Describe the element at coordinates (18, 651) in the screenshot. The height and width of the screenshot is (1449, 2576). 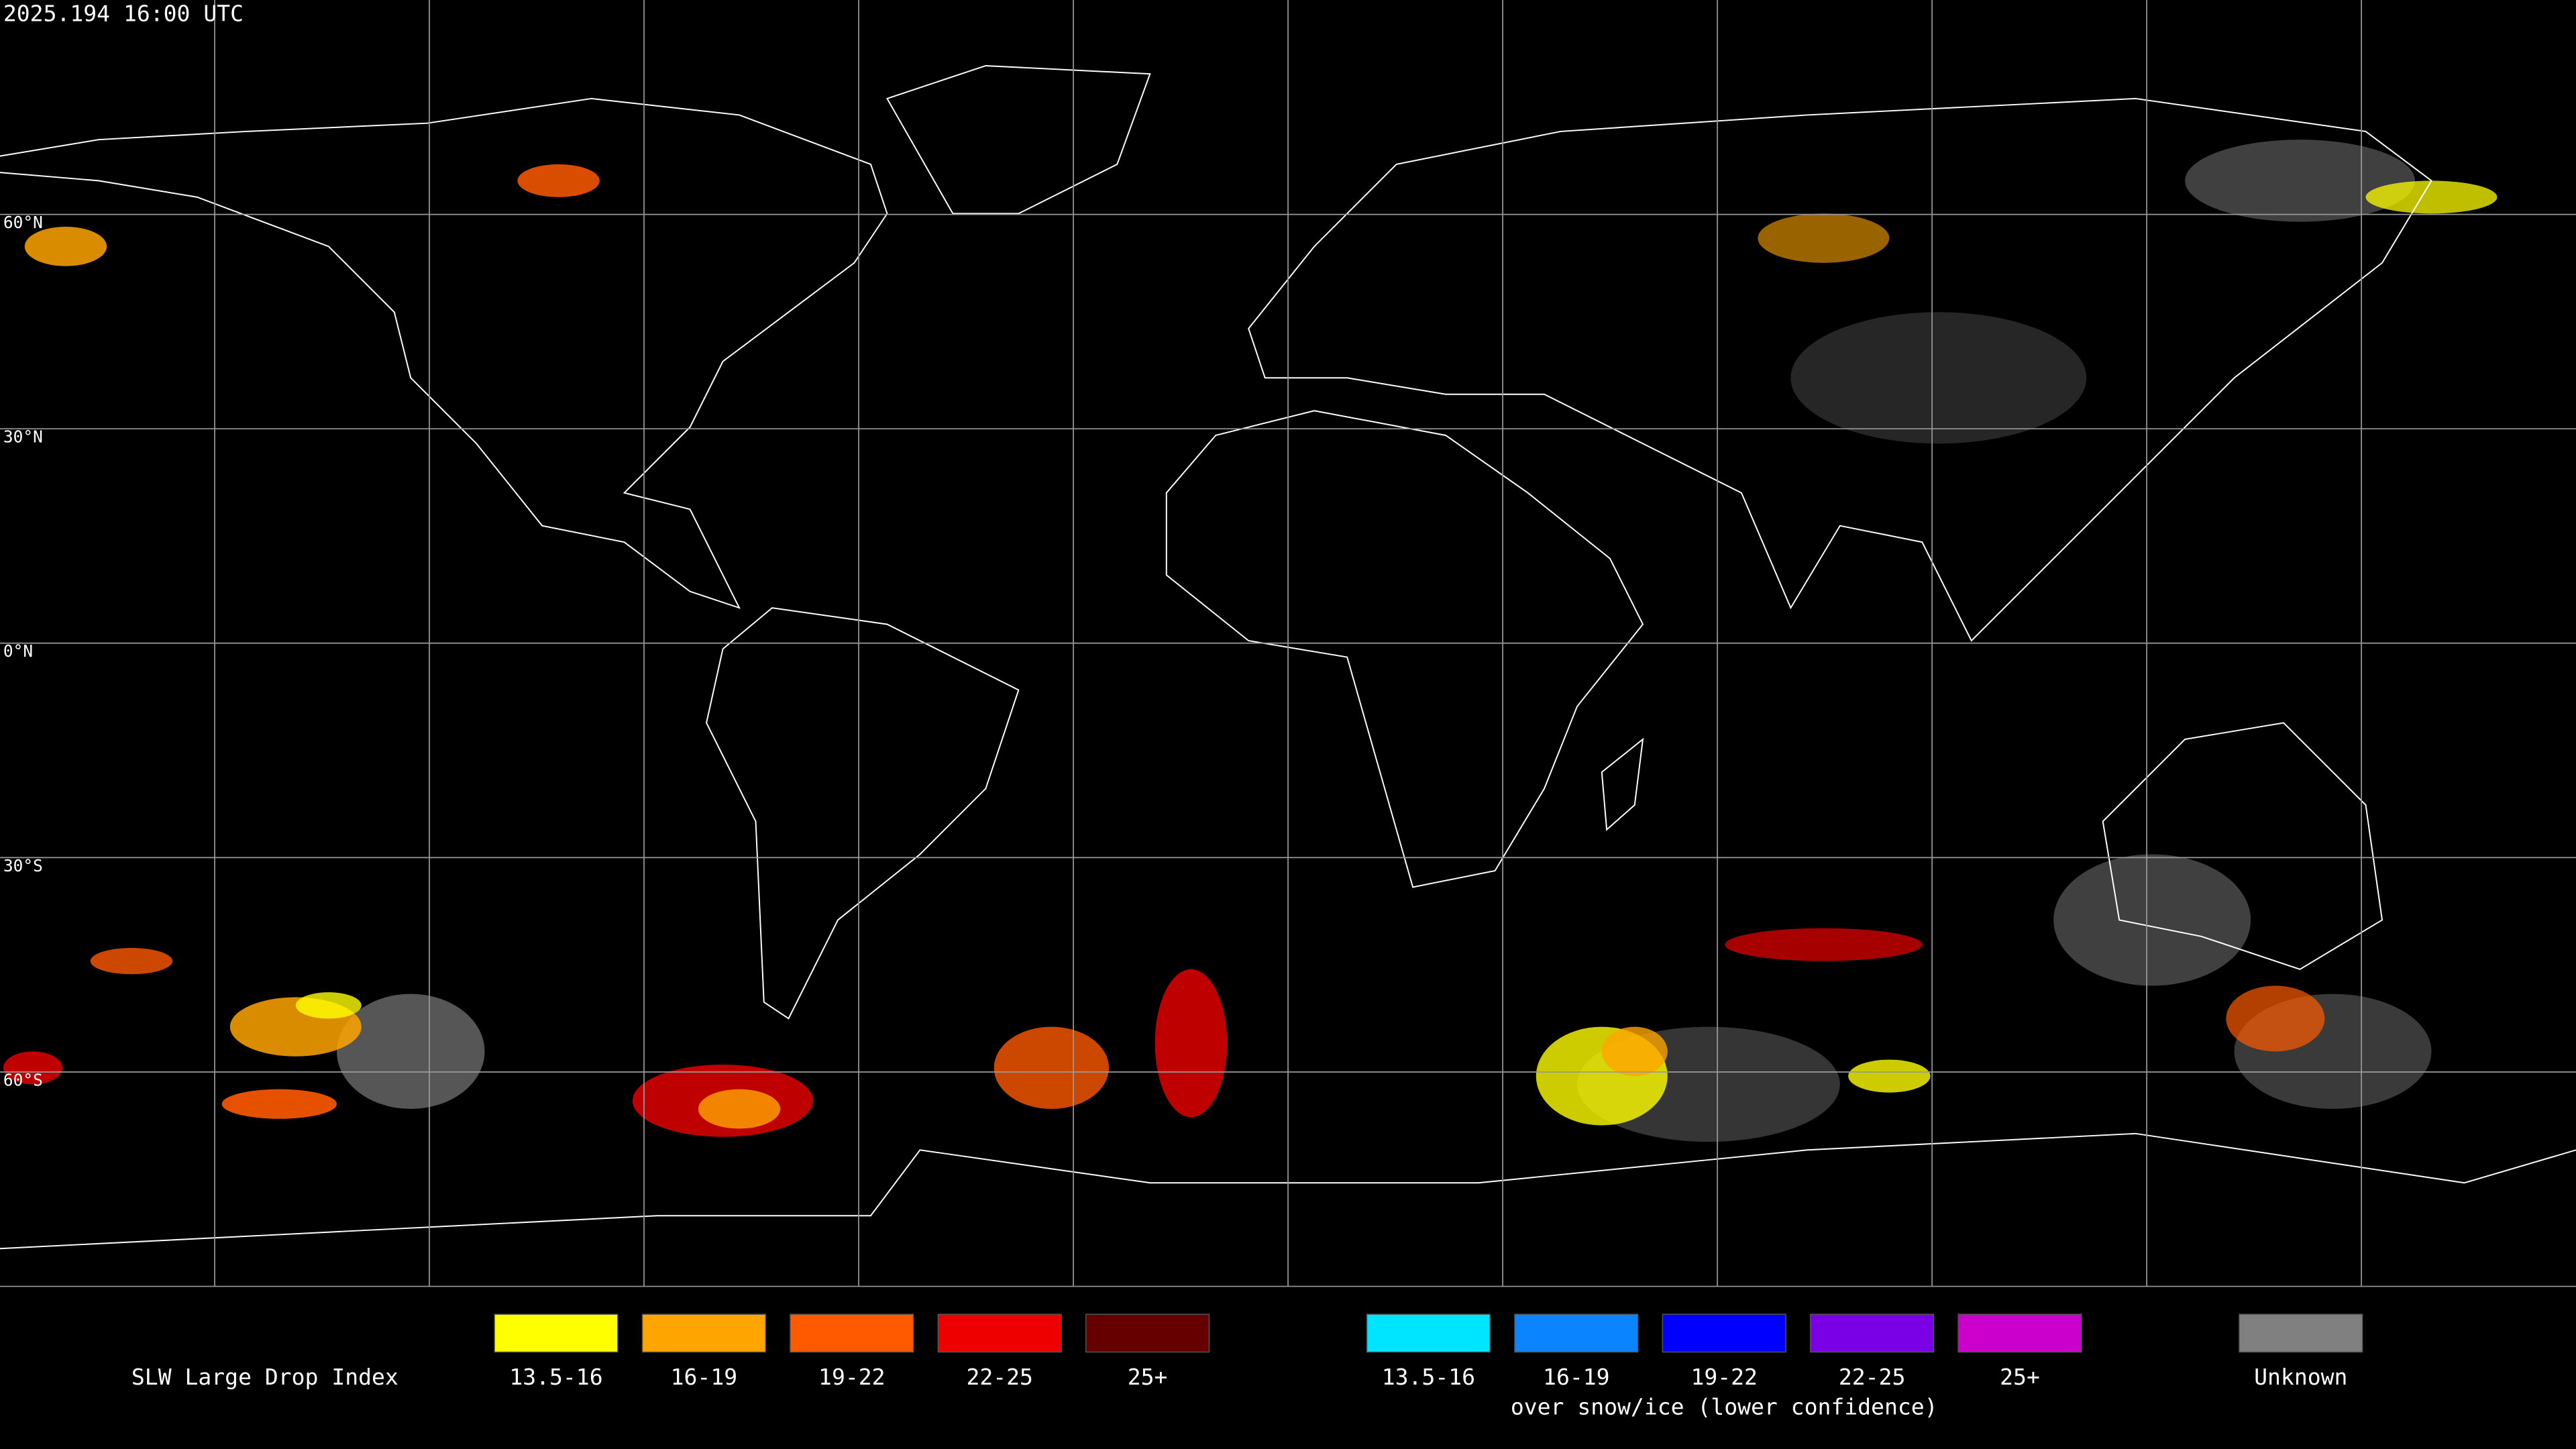
I see `latitude-label: 0°N` at that location.